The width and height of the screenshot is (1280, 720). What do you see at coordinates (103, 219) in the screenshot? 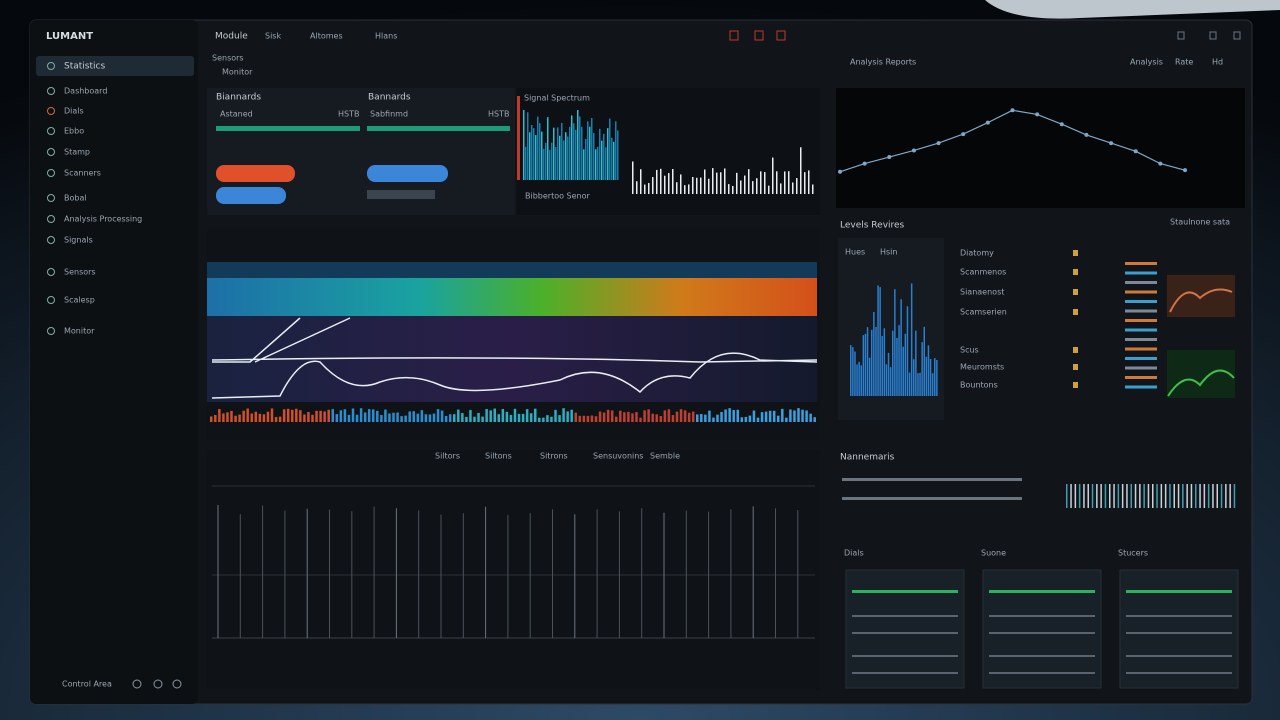
I see `menu-item: Analysis Processing` at bounding box center [103, 219].